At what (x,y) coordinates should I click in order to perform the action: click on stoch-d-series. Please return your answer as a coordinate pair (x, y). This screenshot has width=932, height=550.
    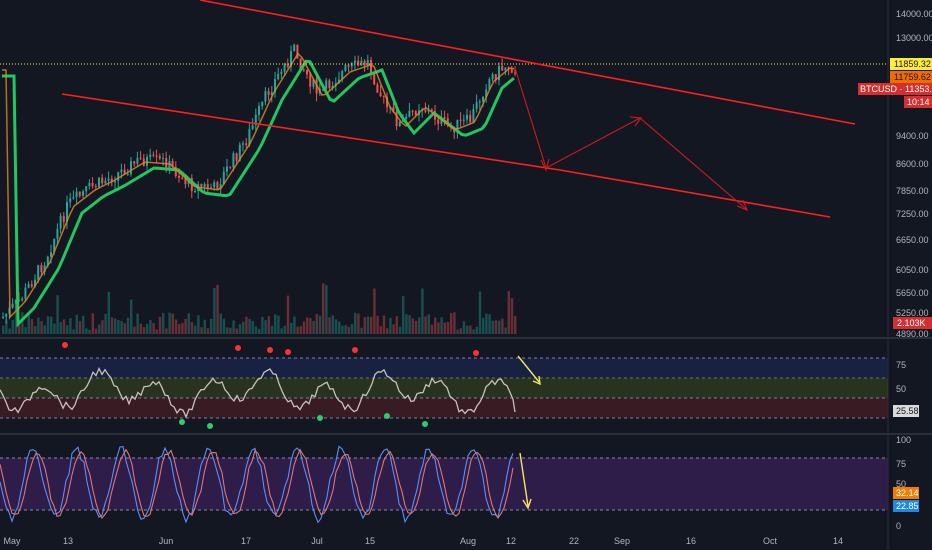
    Looking at the image, I should click on (257, 484).